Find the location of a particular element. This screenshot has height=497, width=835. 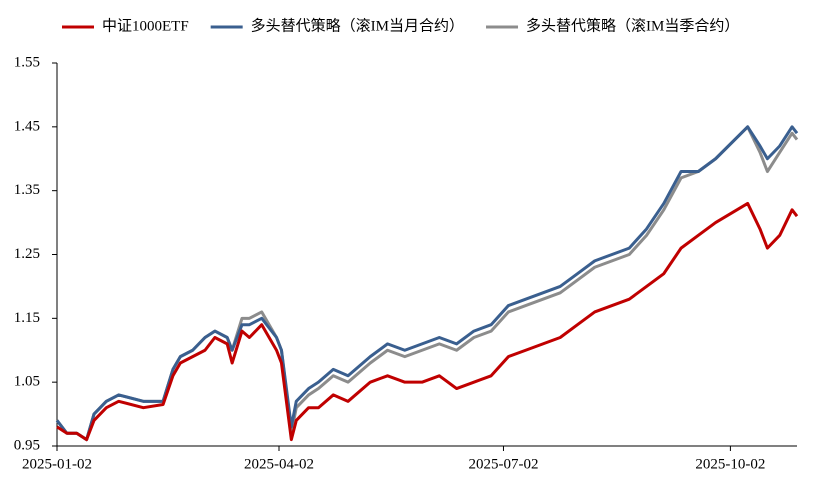

legend-label: 多头替代策略（滚IM当季合约） is located at coordinates (632, 25).